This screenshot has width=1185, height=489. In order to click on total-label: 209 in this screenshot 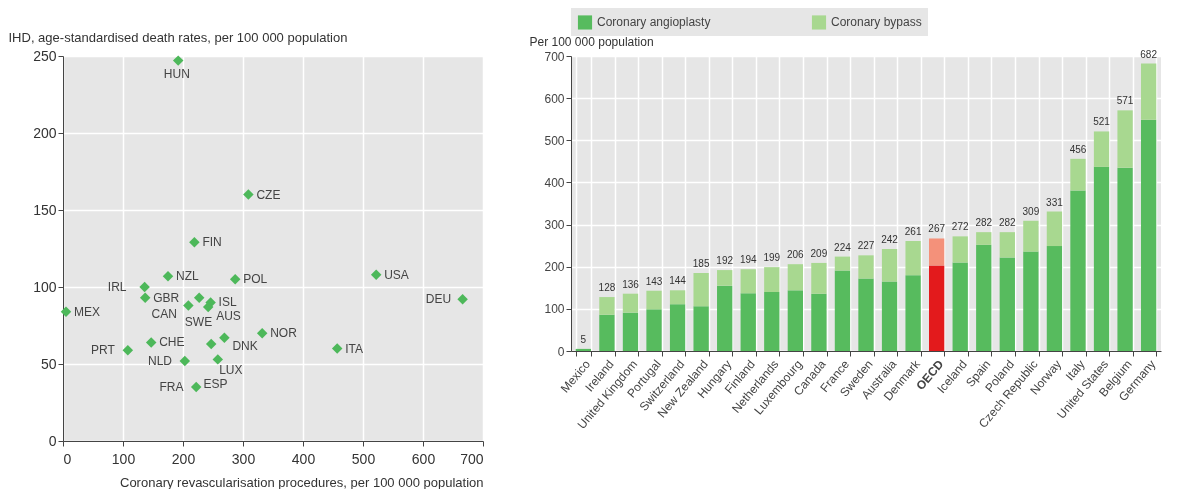, I will do `click(819, 253)`.